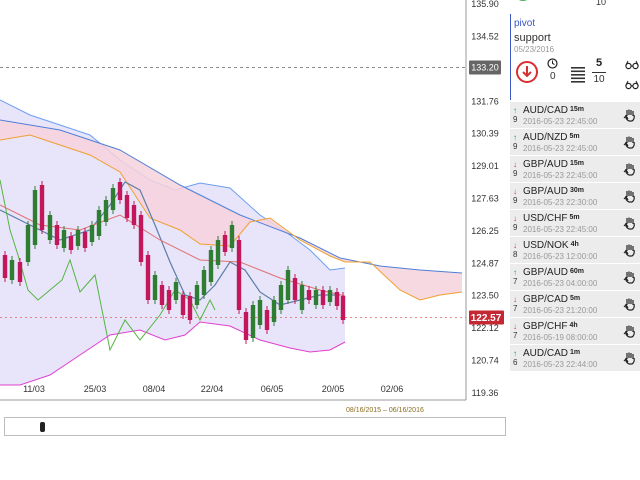 This screenshot has height=480, width=640. Describe the element at coordinates (550, 326) in the screenshot. I see `signal-pair: GBP/CHF 4h` at that location.